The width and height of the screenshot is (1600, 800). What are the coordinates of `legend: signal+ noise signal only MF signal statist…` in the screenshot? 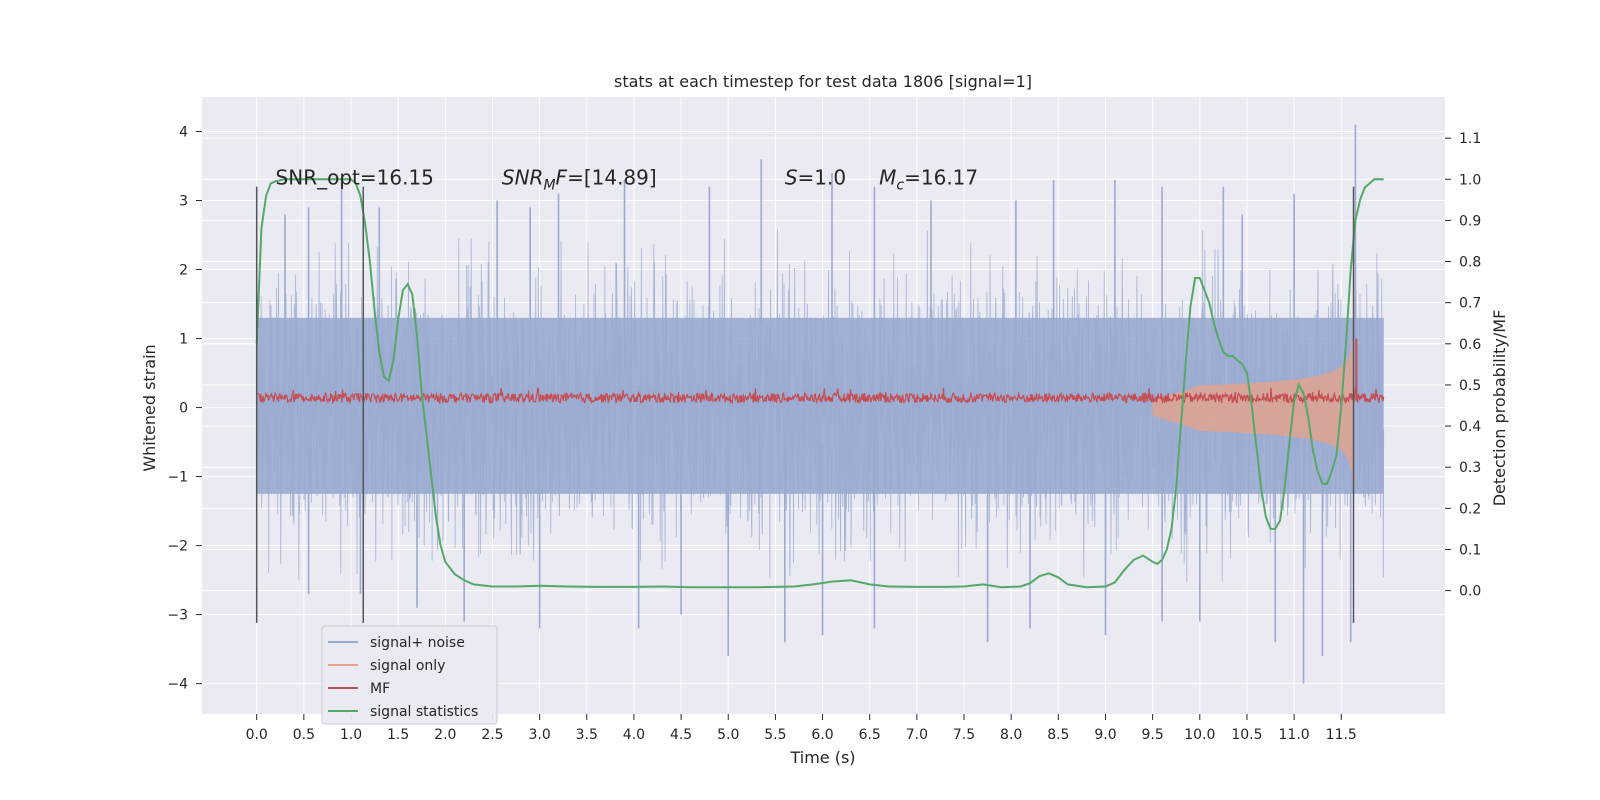 It's located at (409, 675).